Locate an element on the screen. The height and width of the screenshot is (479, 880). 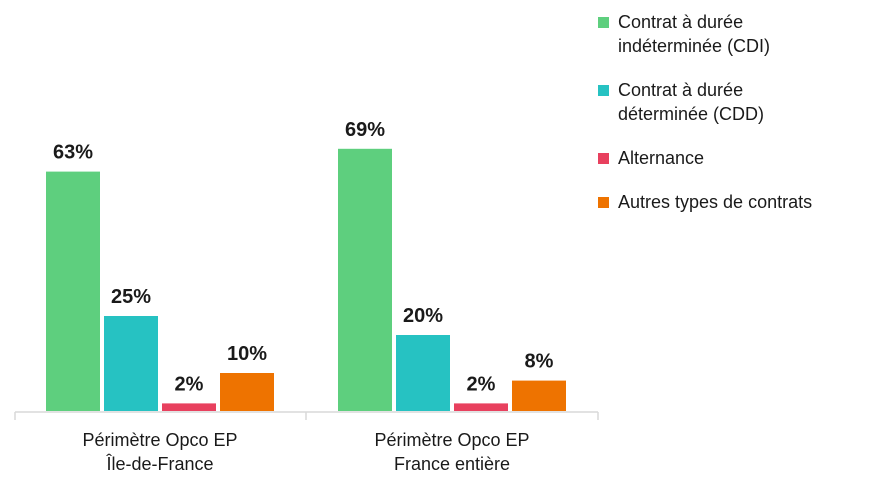
value-label-idf-autres: 10% is located at coordinates (247, 354).